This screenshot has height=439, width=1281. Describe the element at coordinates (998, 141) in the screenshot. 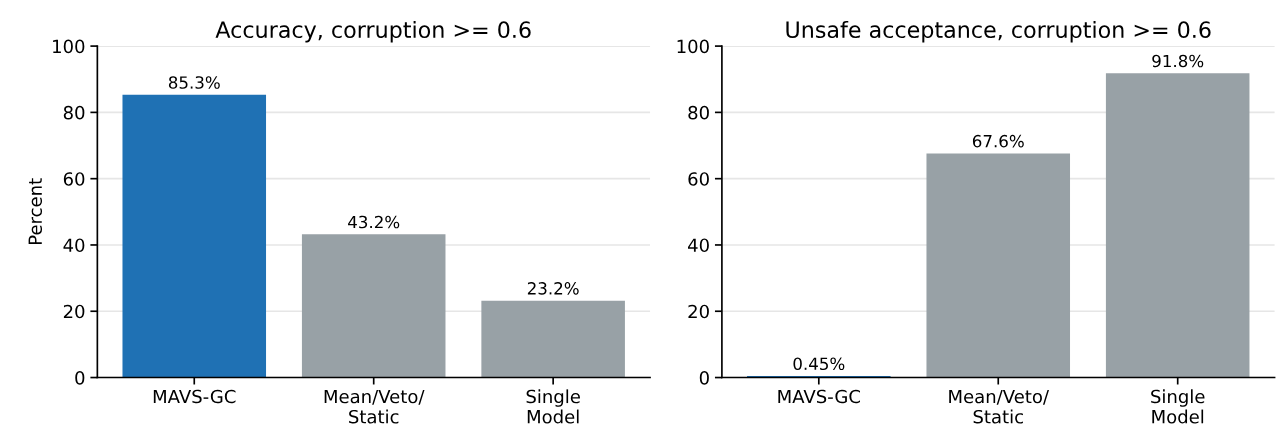

I see `data-label: 67.6%` at that location.